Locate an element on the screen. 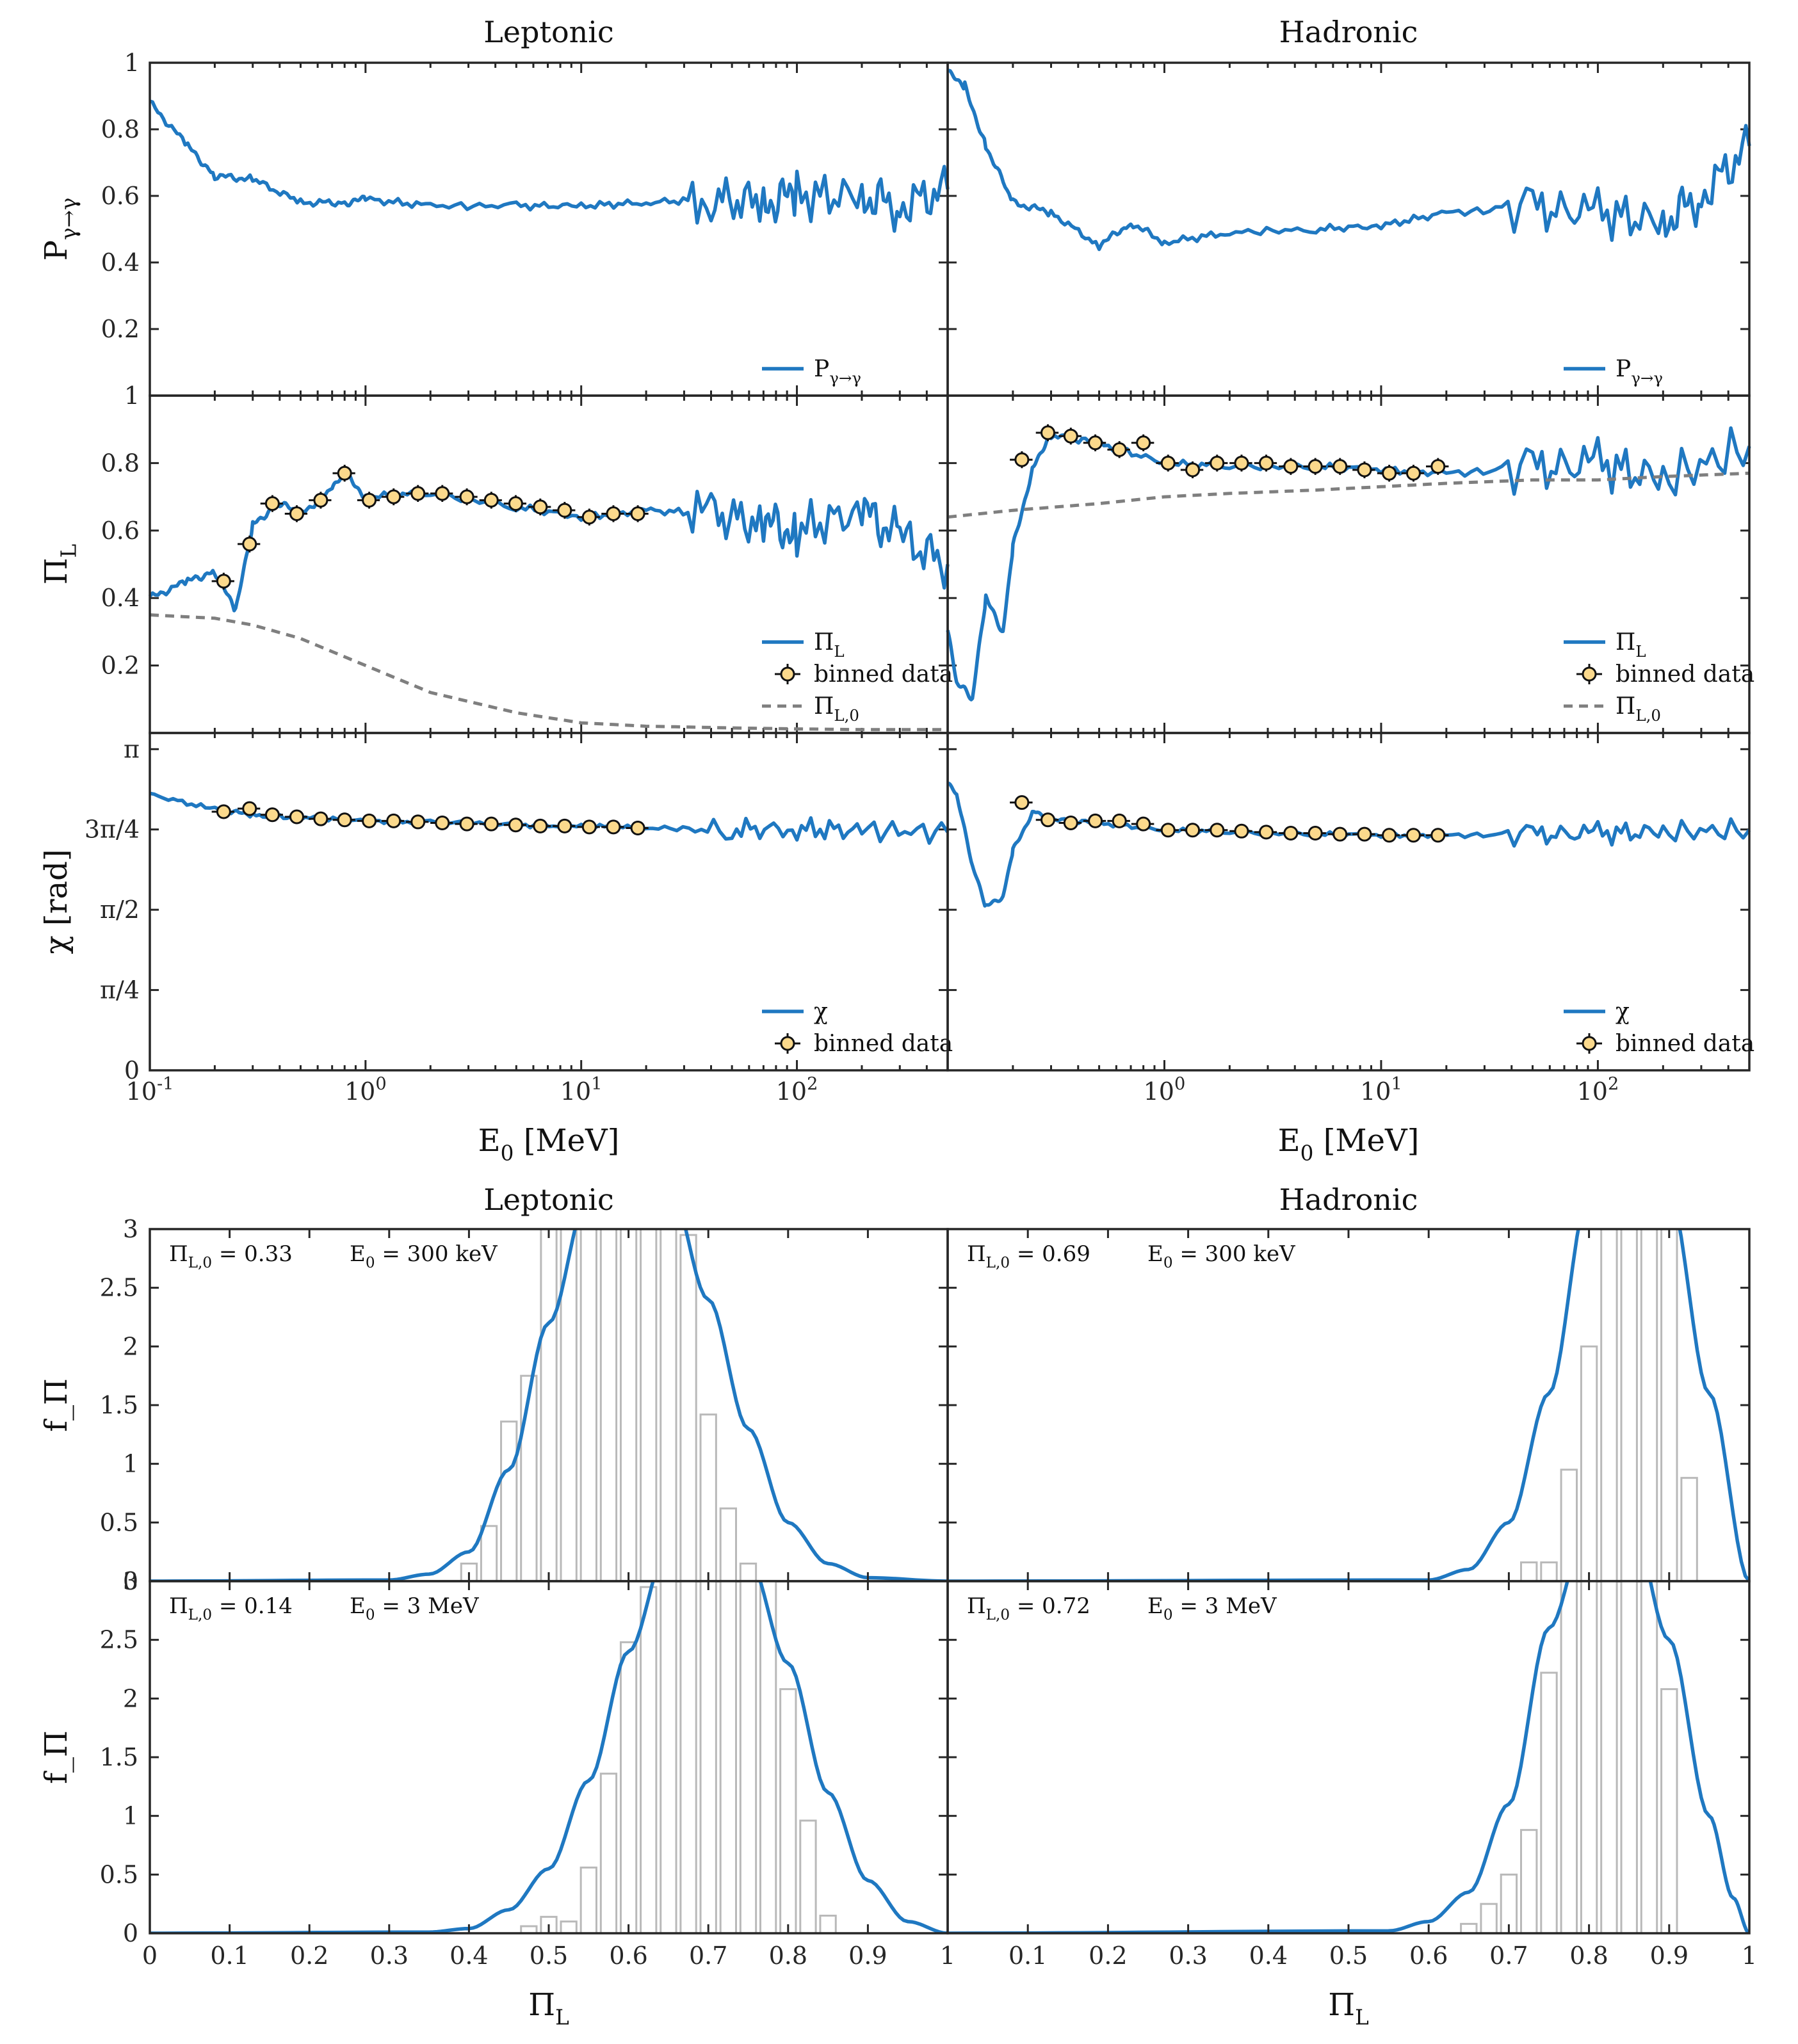 The width and height of the screenshot is (1798, 2044). y-tick-label: 2 is located at coordinates (130, 1346).